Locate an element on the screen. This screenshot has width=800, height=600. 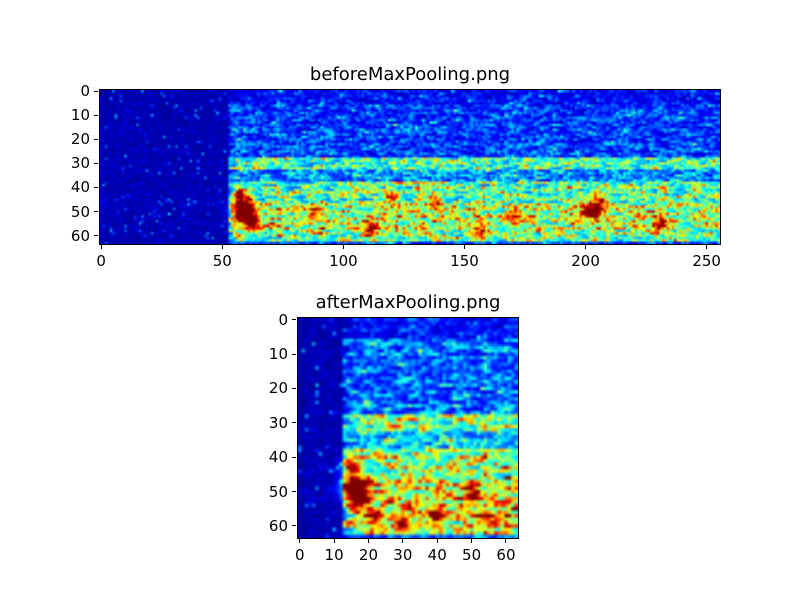
before-maxpooling-title: beforeMaxPooling.png is located at coordinates (410, 74).